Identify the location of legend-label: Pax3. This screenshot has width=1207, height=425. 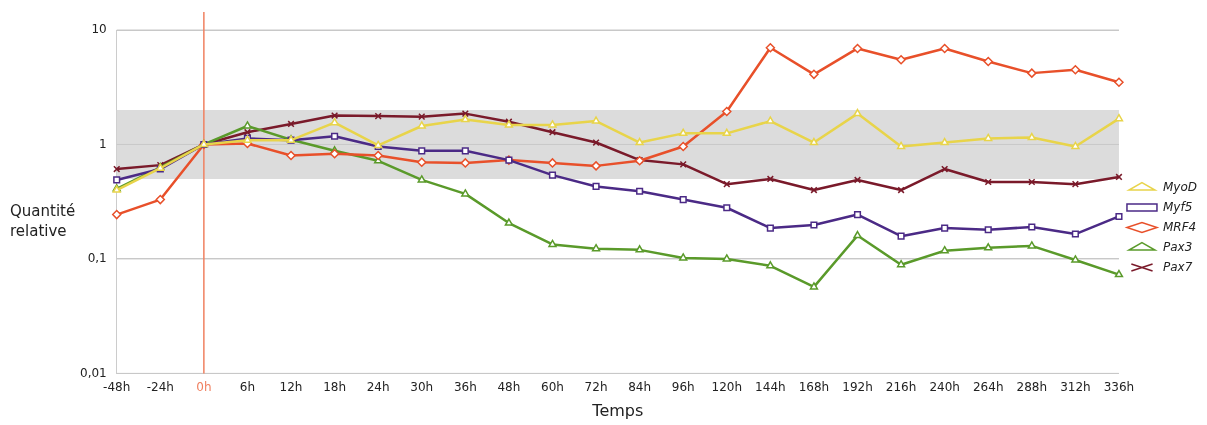
(1177, 246).